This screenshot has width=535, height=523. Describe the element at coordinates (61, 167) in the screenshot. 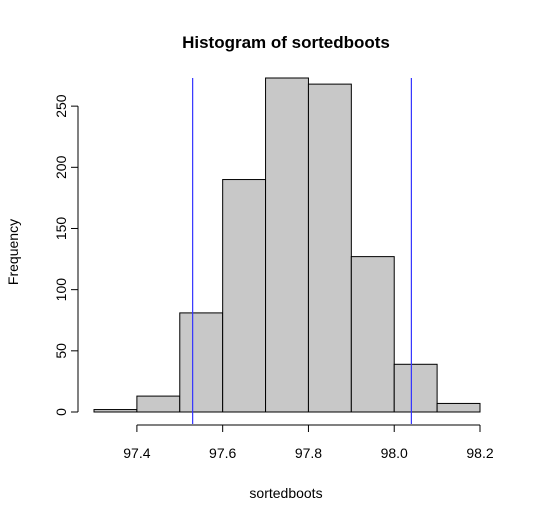

I see `y-tick-label: 200` at that location.